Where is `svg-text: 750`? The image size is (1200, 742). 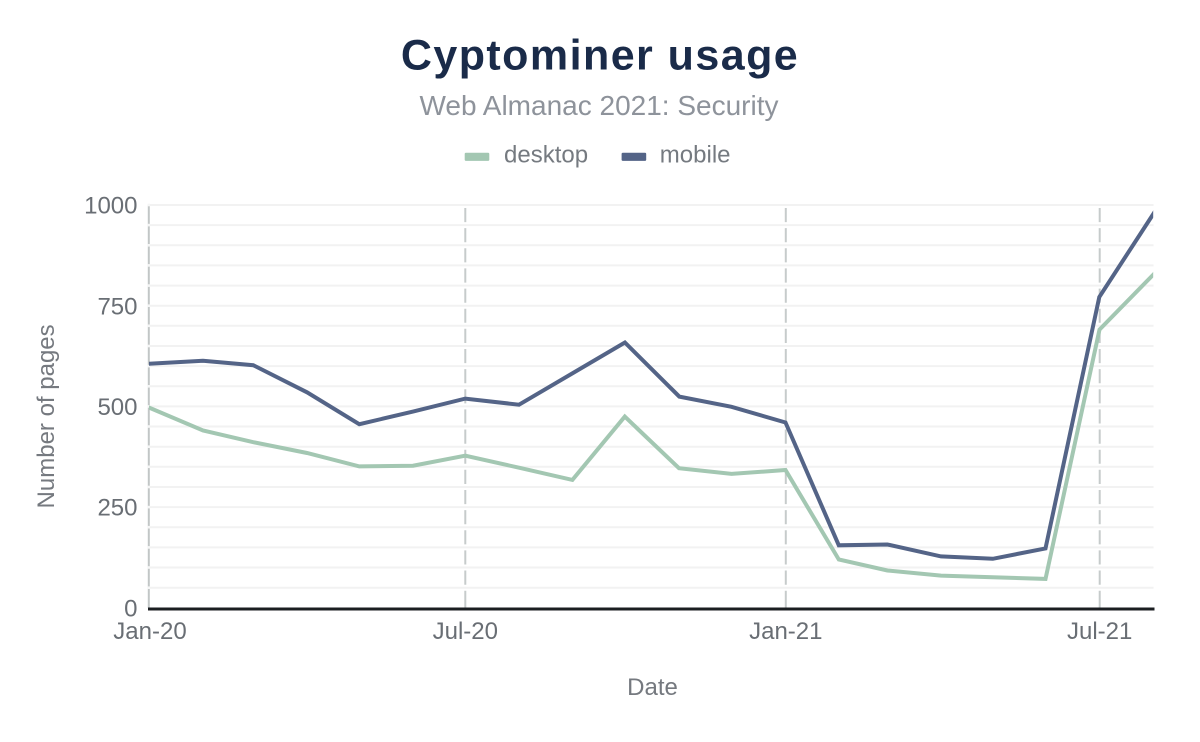 svg-text: 750 is located at coordinates (117, 306).